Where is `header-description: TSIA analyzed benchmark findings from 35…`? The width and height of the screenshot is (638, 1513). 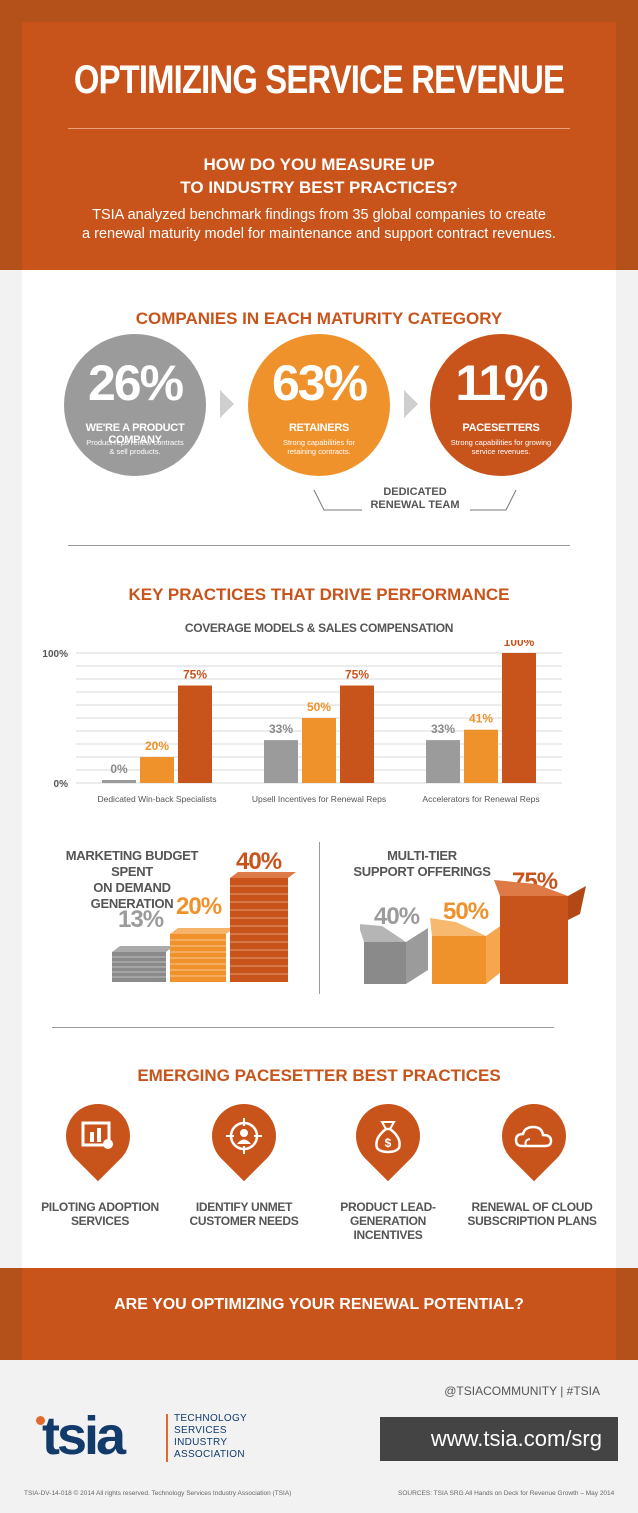 header-description: TSIA analyzed benchmark findings from 35… is located at coordinates (319, 225).